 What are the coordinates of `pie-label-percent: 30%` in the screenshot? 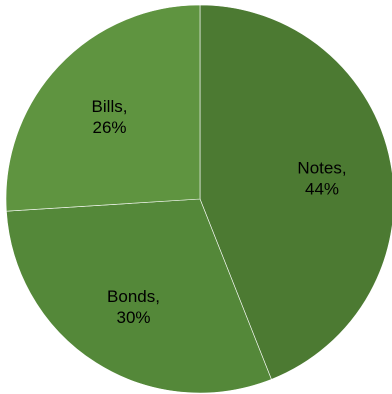 It's located at (133, 317).